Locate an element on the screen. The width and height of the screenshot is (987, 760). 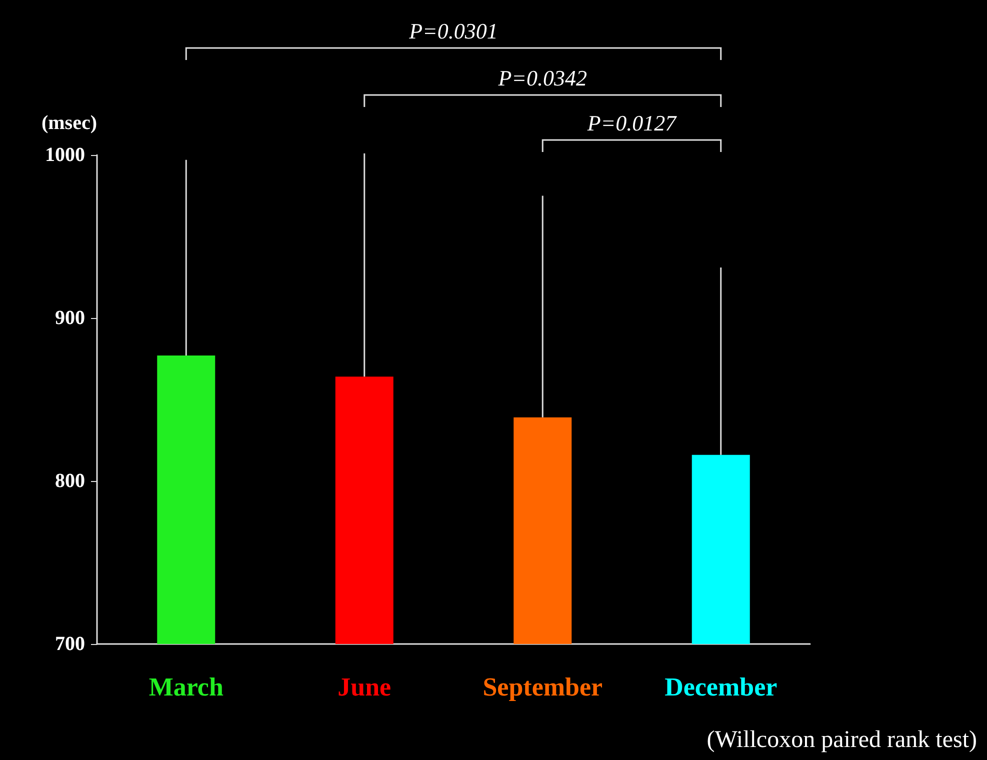
x-tick-label: December is located at coordinates (721, 687).